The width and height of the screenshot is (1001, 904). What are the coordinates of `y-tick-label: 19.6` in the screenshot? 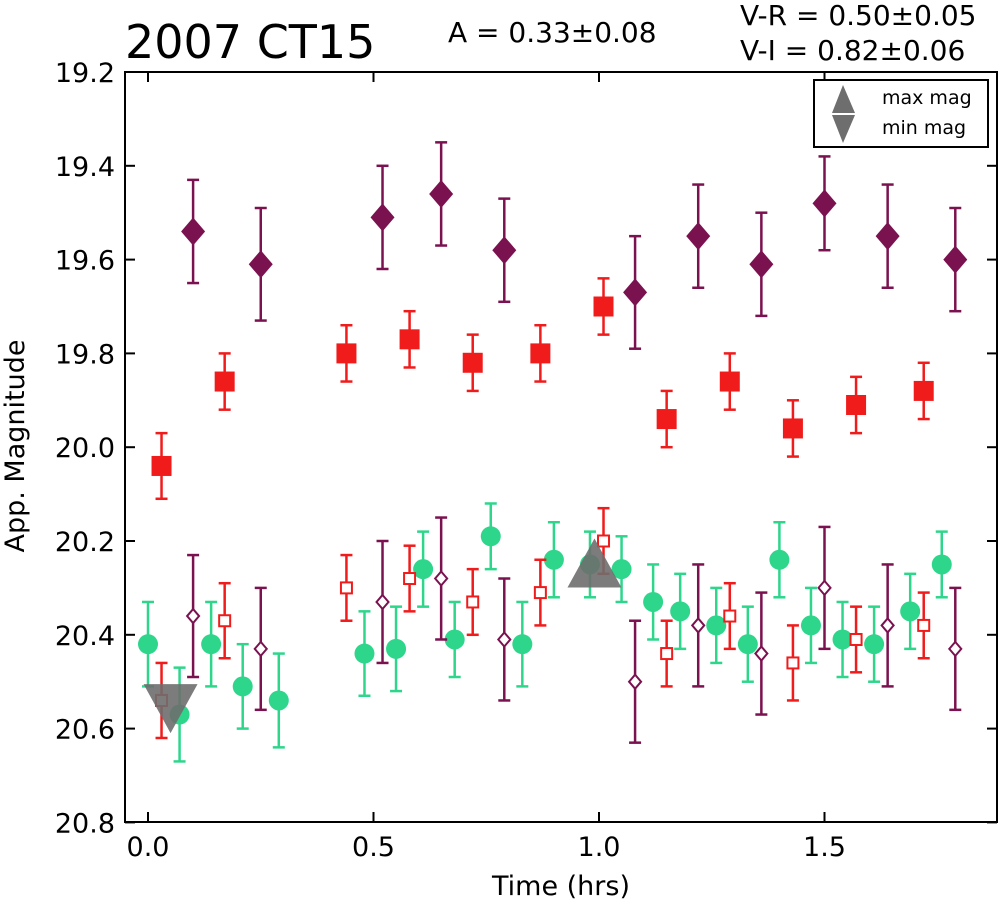 It's located at (85, 261).